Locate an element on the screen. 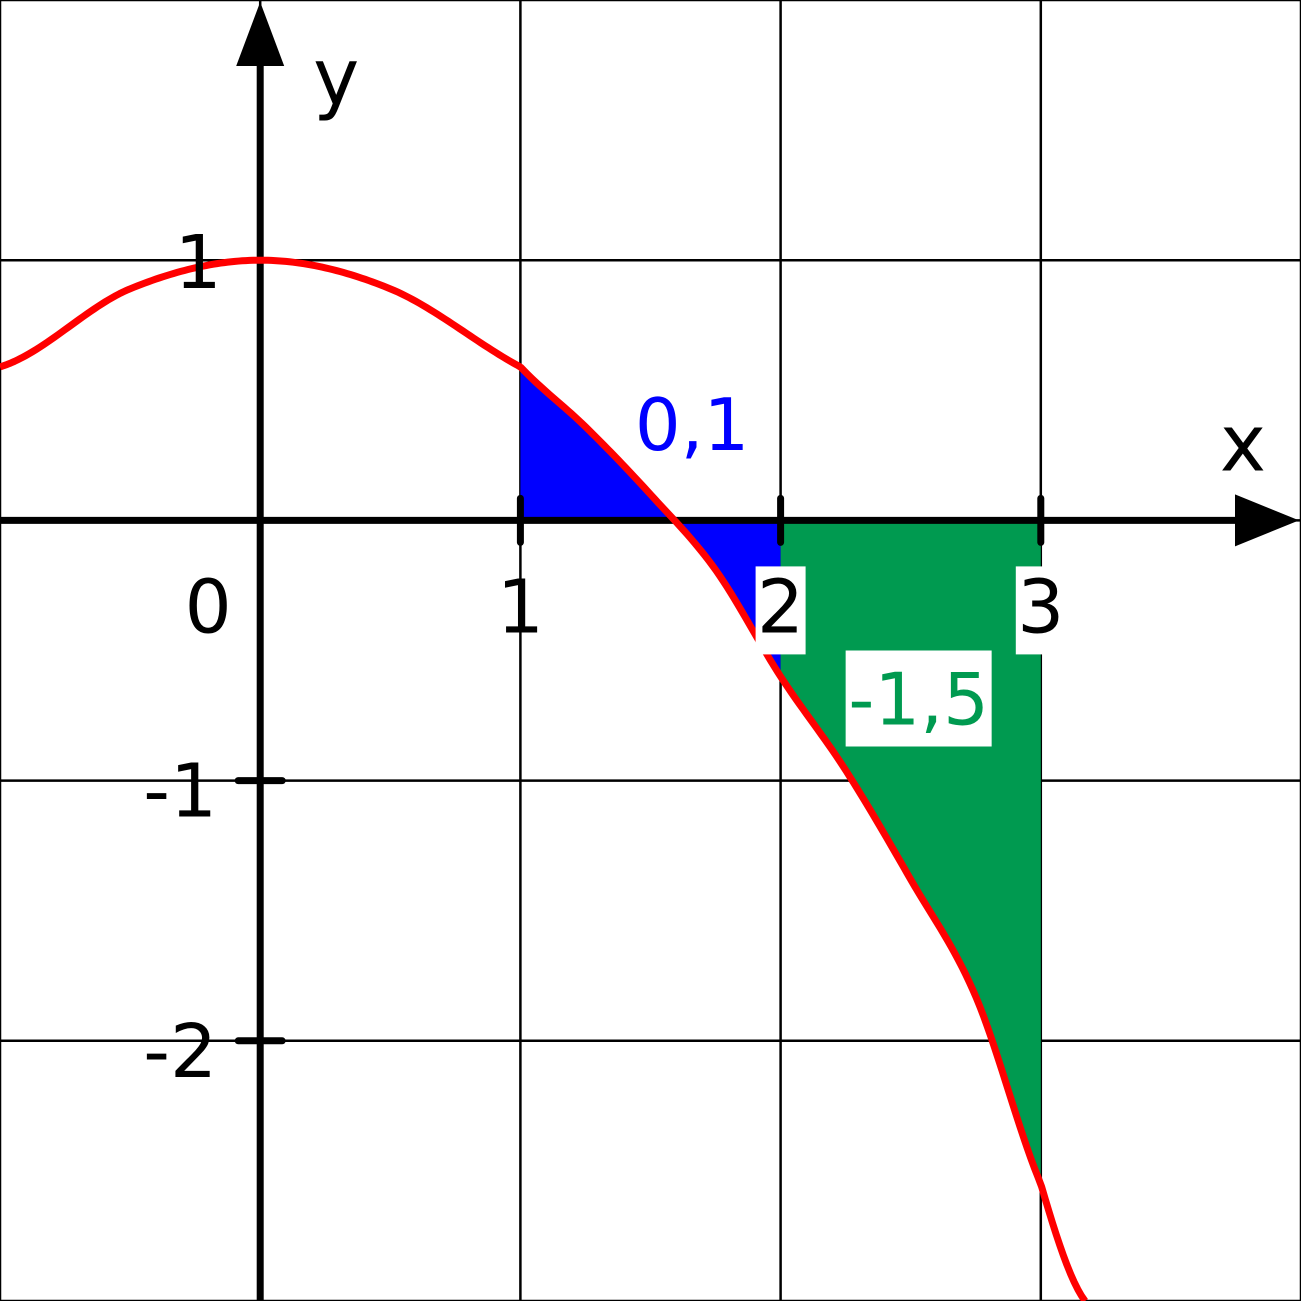 The width and height of the screenshot is (1301, 1301). y-tick-label: 1 is located at coordinates (198, 263).